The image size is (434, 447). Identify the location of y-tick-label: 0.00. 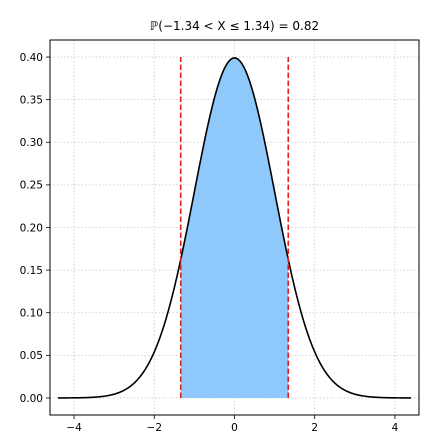
(31, 399).